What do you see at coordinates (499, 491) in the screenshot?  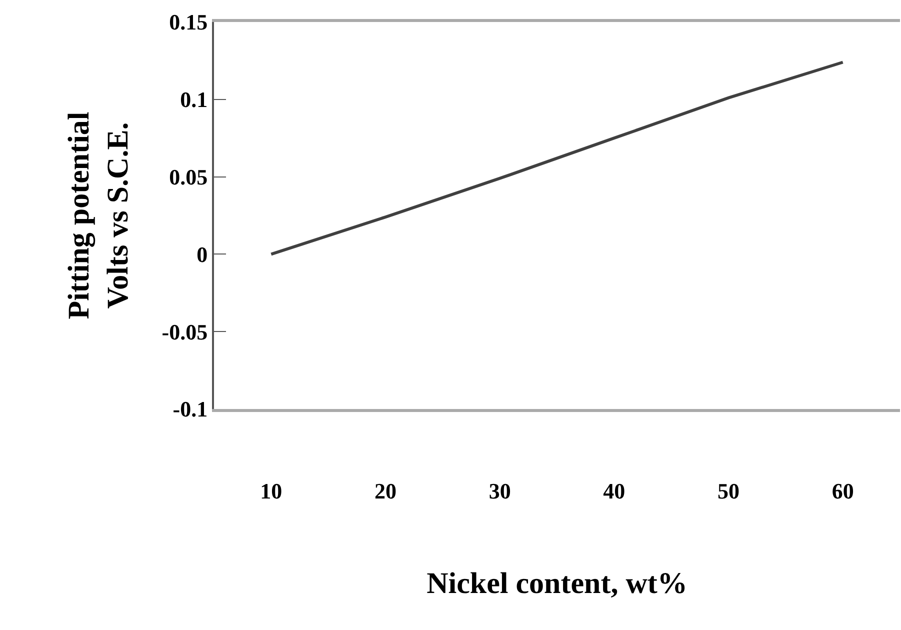 I see `x-tick-label: 30` at bounding box center [499, 491].